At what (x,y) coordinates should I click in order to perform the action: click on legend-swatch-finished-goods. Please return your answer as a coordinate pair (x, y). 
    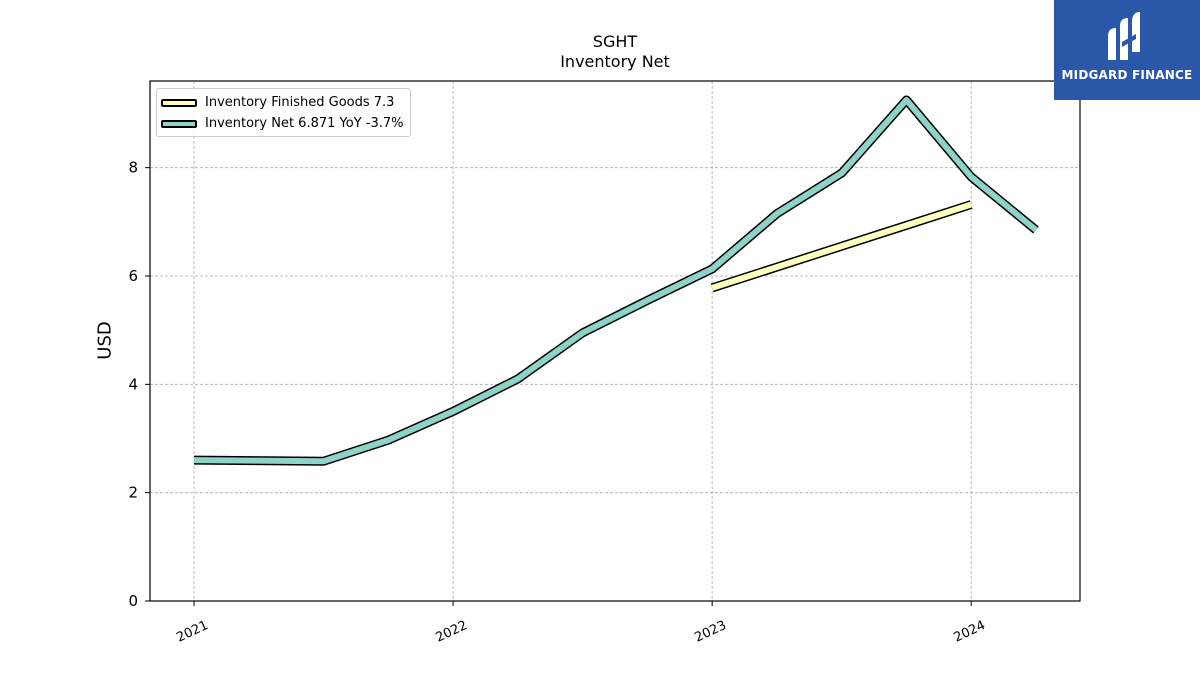
    Looking at the image, I should click on (179, 102).